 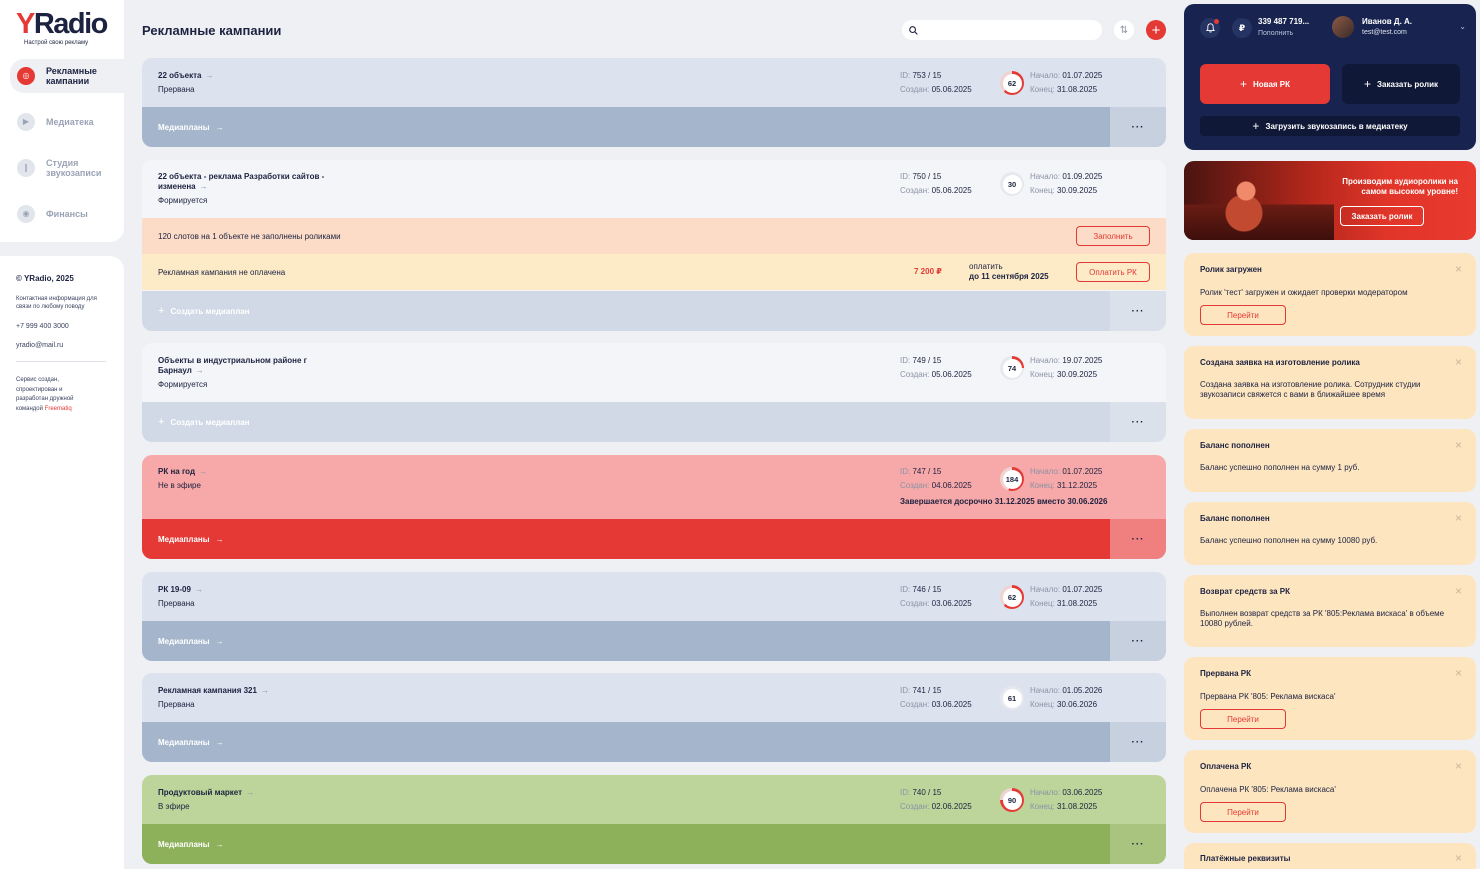 What do you see at coordinates (1276, 33) in the screenshot?
I see `top-up-link: Пополнить` at bounding box center [1276, 33].